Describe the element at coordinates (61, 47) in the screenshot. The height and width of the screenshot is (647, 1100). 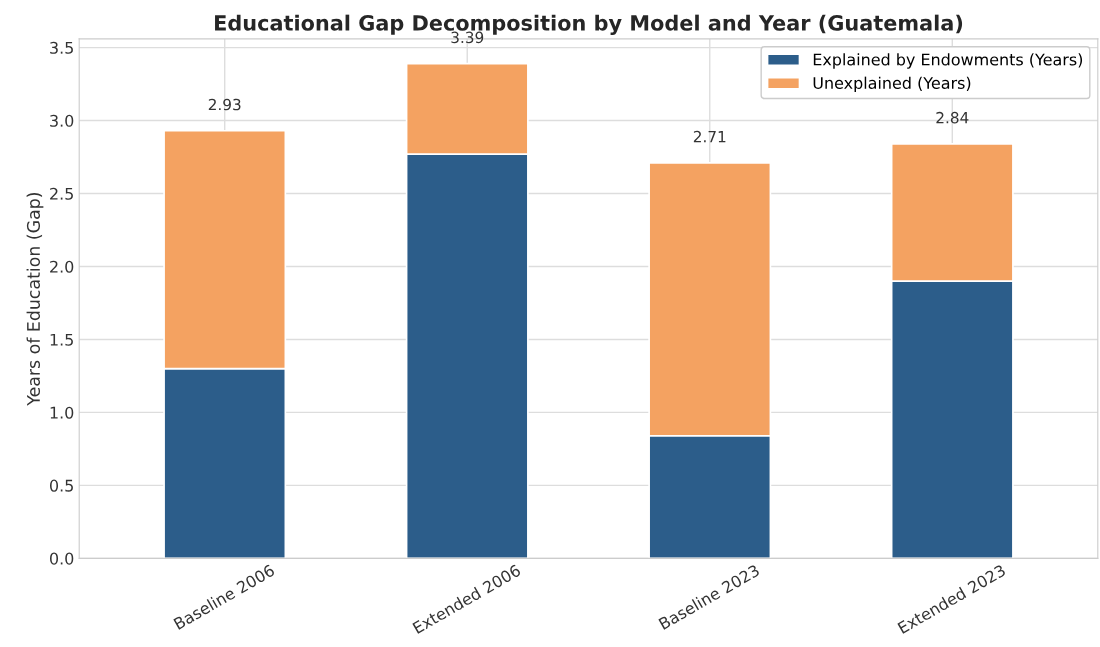
I see `y-tick-label: 3.5` at that location.